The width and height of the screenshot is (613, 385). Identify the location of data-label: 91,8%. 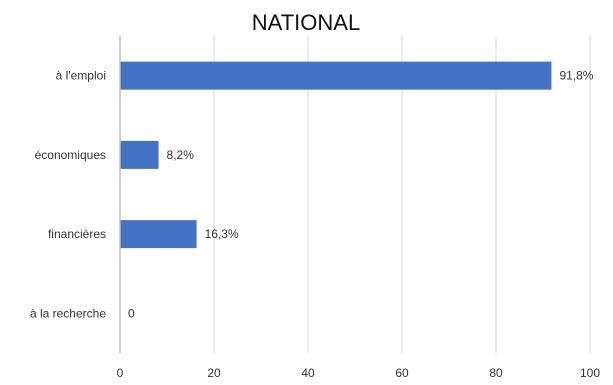
(576, 76).